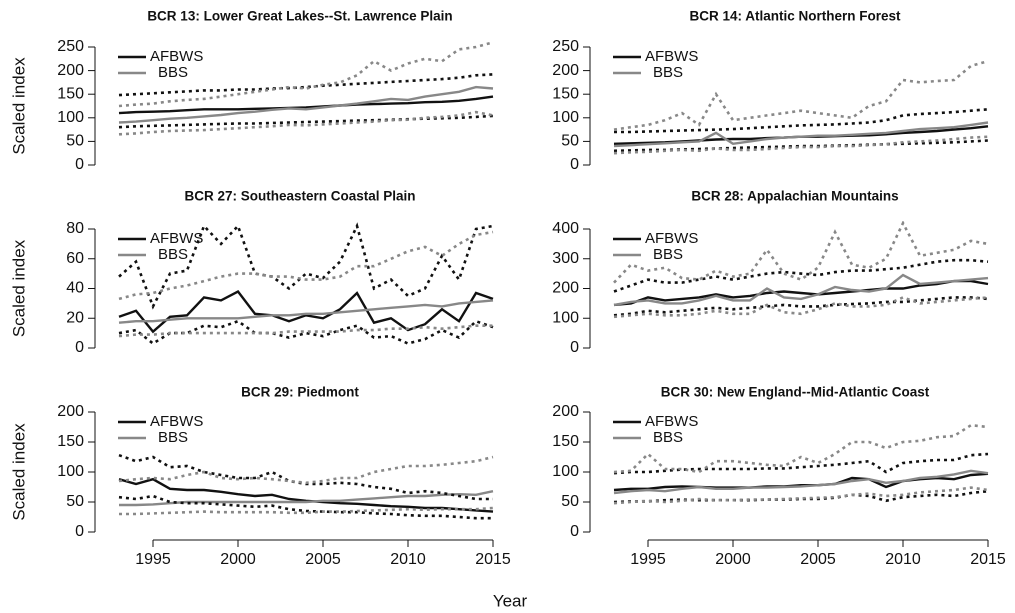 The image size is (1015, 613). What do you see at coordinates (299, 196) in the screenshot?
I see `panel-title: BCR 27: Southeastern Coastal Plain` at bounding box center [299, 196].